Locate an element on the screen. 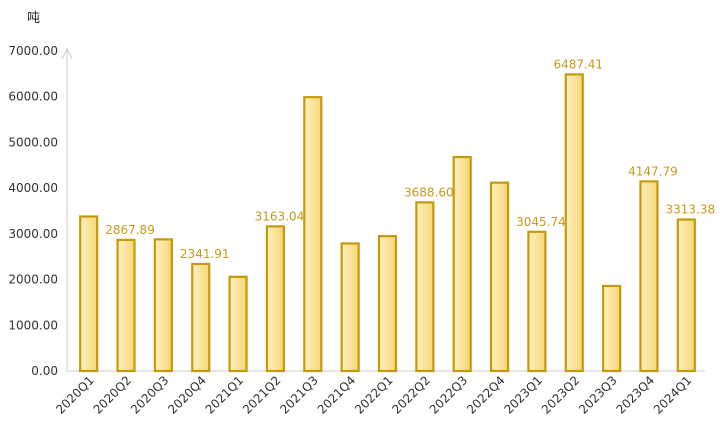  y-tick-label: 3000.00 is located at coordinates (33, 234).